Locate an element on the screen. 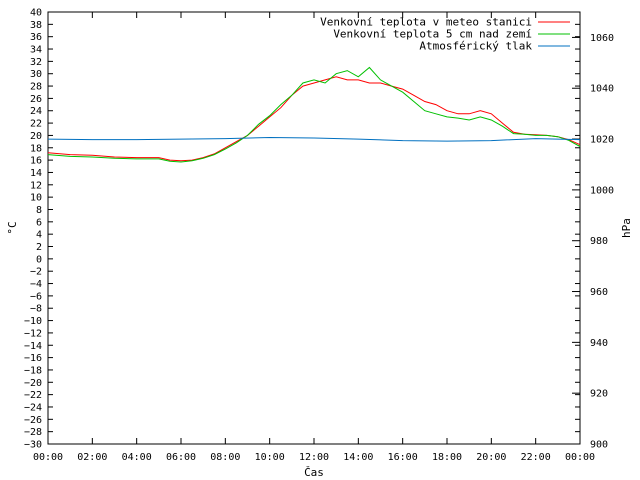  x-tick-label: 14:00 is located at coordinates (358, 457).